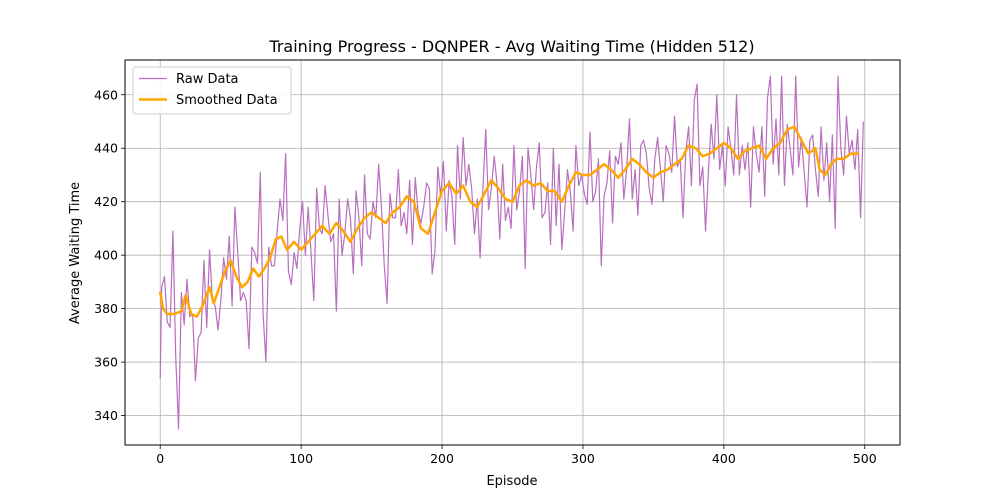 Image resolution: width=1000 pixels, height=500 pixels. What do you see at coordinates (106, 148) in the screenshot?
I see `y-tick-label: 440` at bounding box center [106, 148].